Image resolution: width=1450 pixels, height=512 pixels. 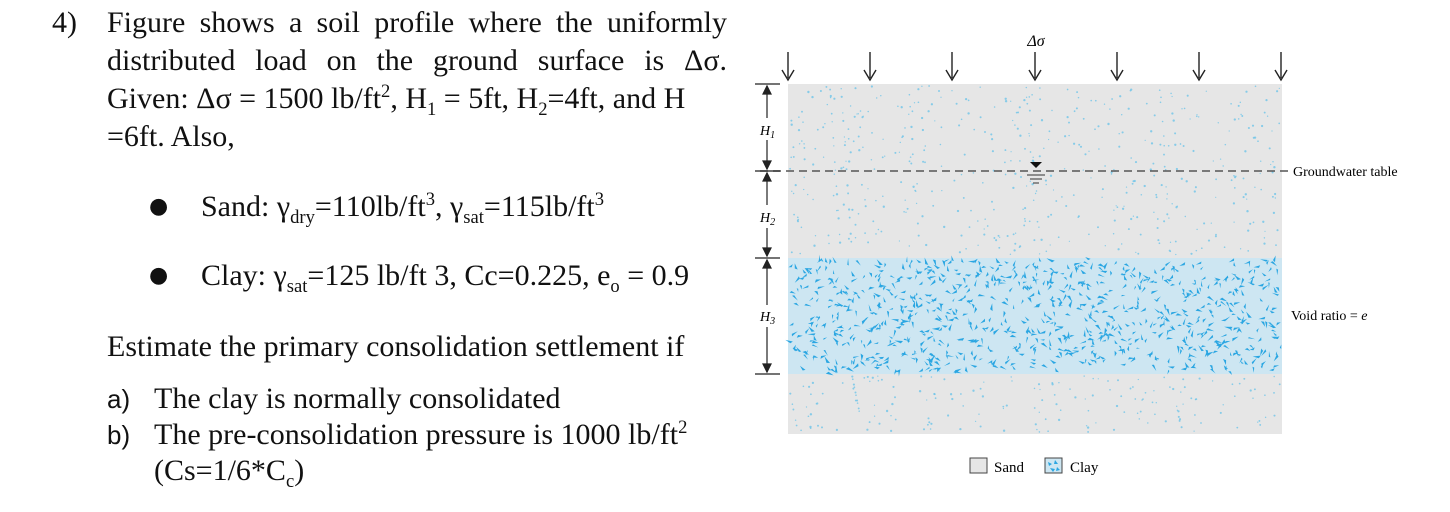 I want to click on clay-layer, so click(x=1035, y=316).